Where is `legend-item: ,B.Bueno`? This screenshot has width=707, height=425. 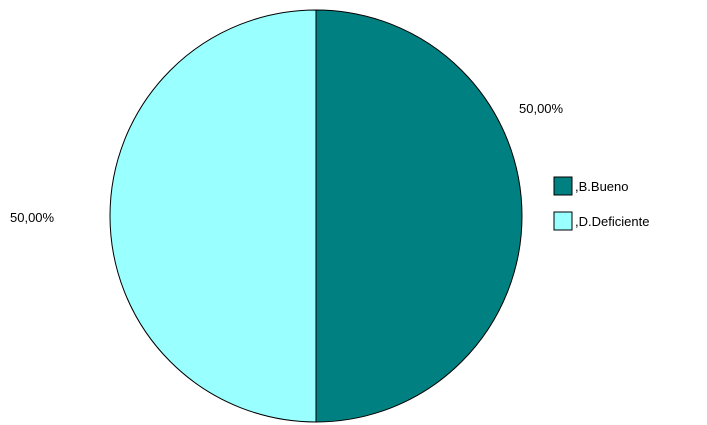 legend-item: ,B.Bueno is located at coordinates (591, 186).